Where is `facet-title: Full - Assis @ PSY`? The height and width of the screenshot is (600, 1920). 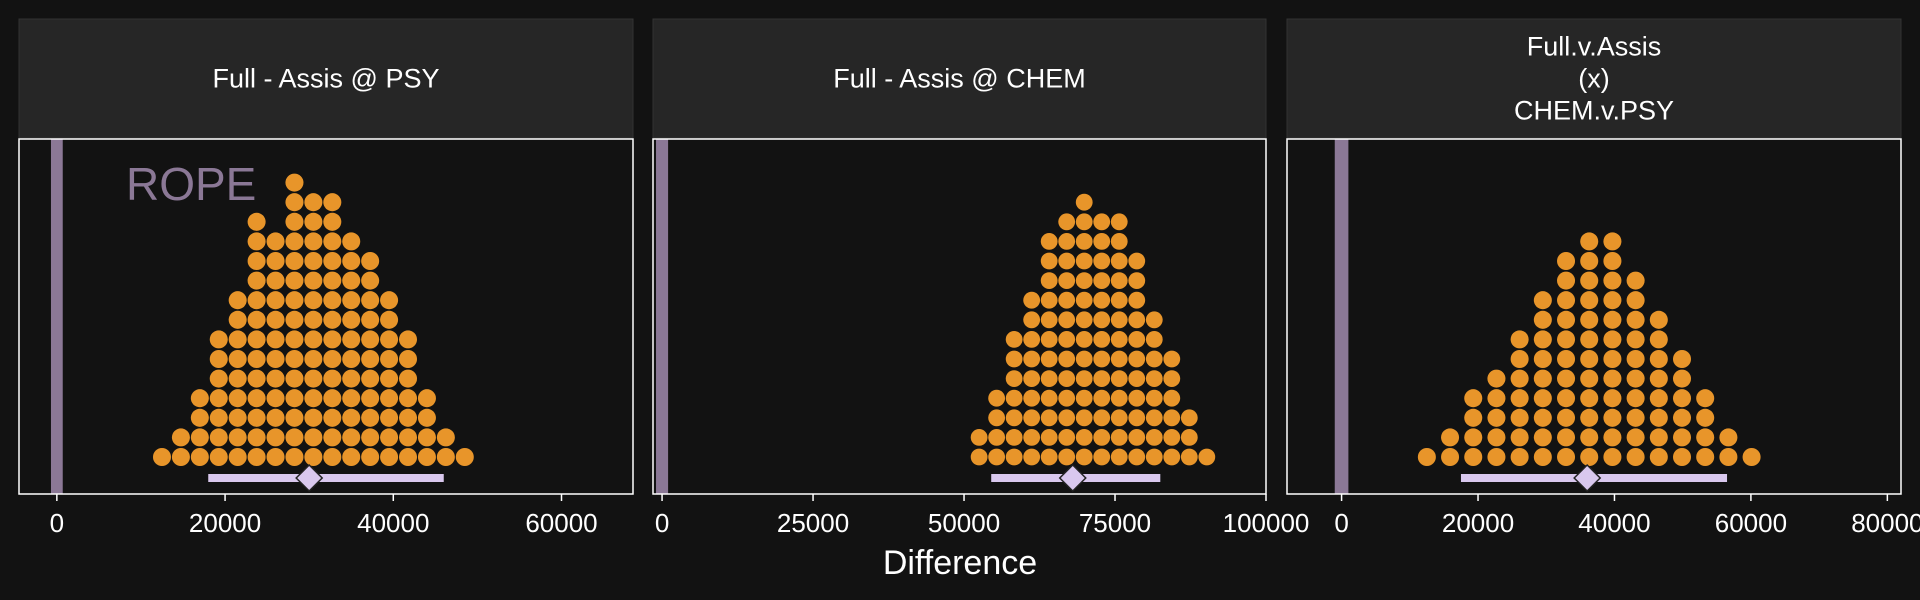
facet-title: Full - Assis @ PSY is located at coordinates (326, 79).